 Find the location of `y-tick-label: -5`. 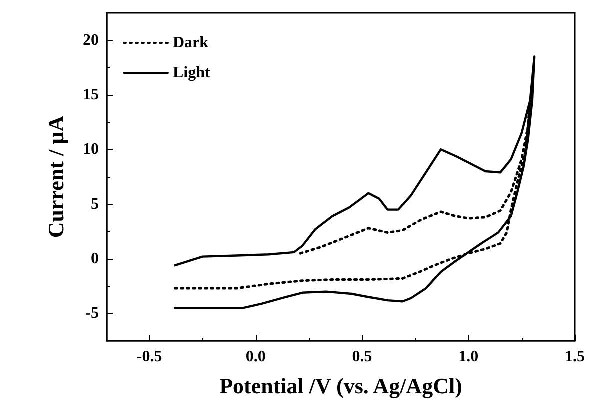

y-tick-label: -5 is located at coordinates (92, 313).